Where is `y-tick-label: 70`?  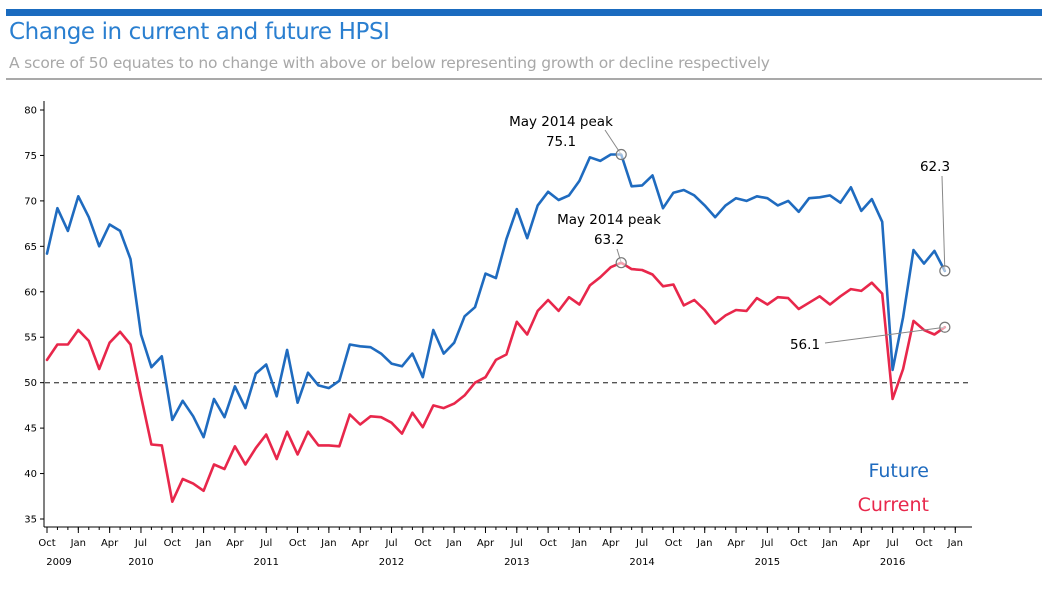
y-tick-label: 70 is located at coordinates (30, 201).